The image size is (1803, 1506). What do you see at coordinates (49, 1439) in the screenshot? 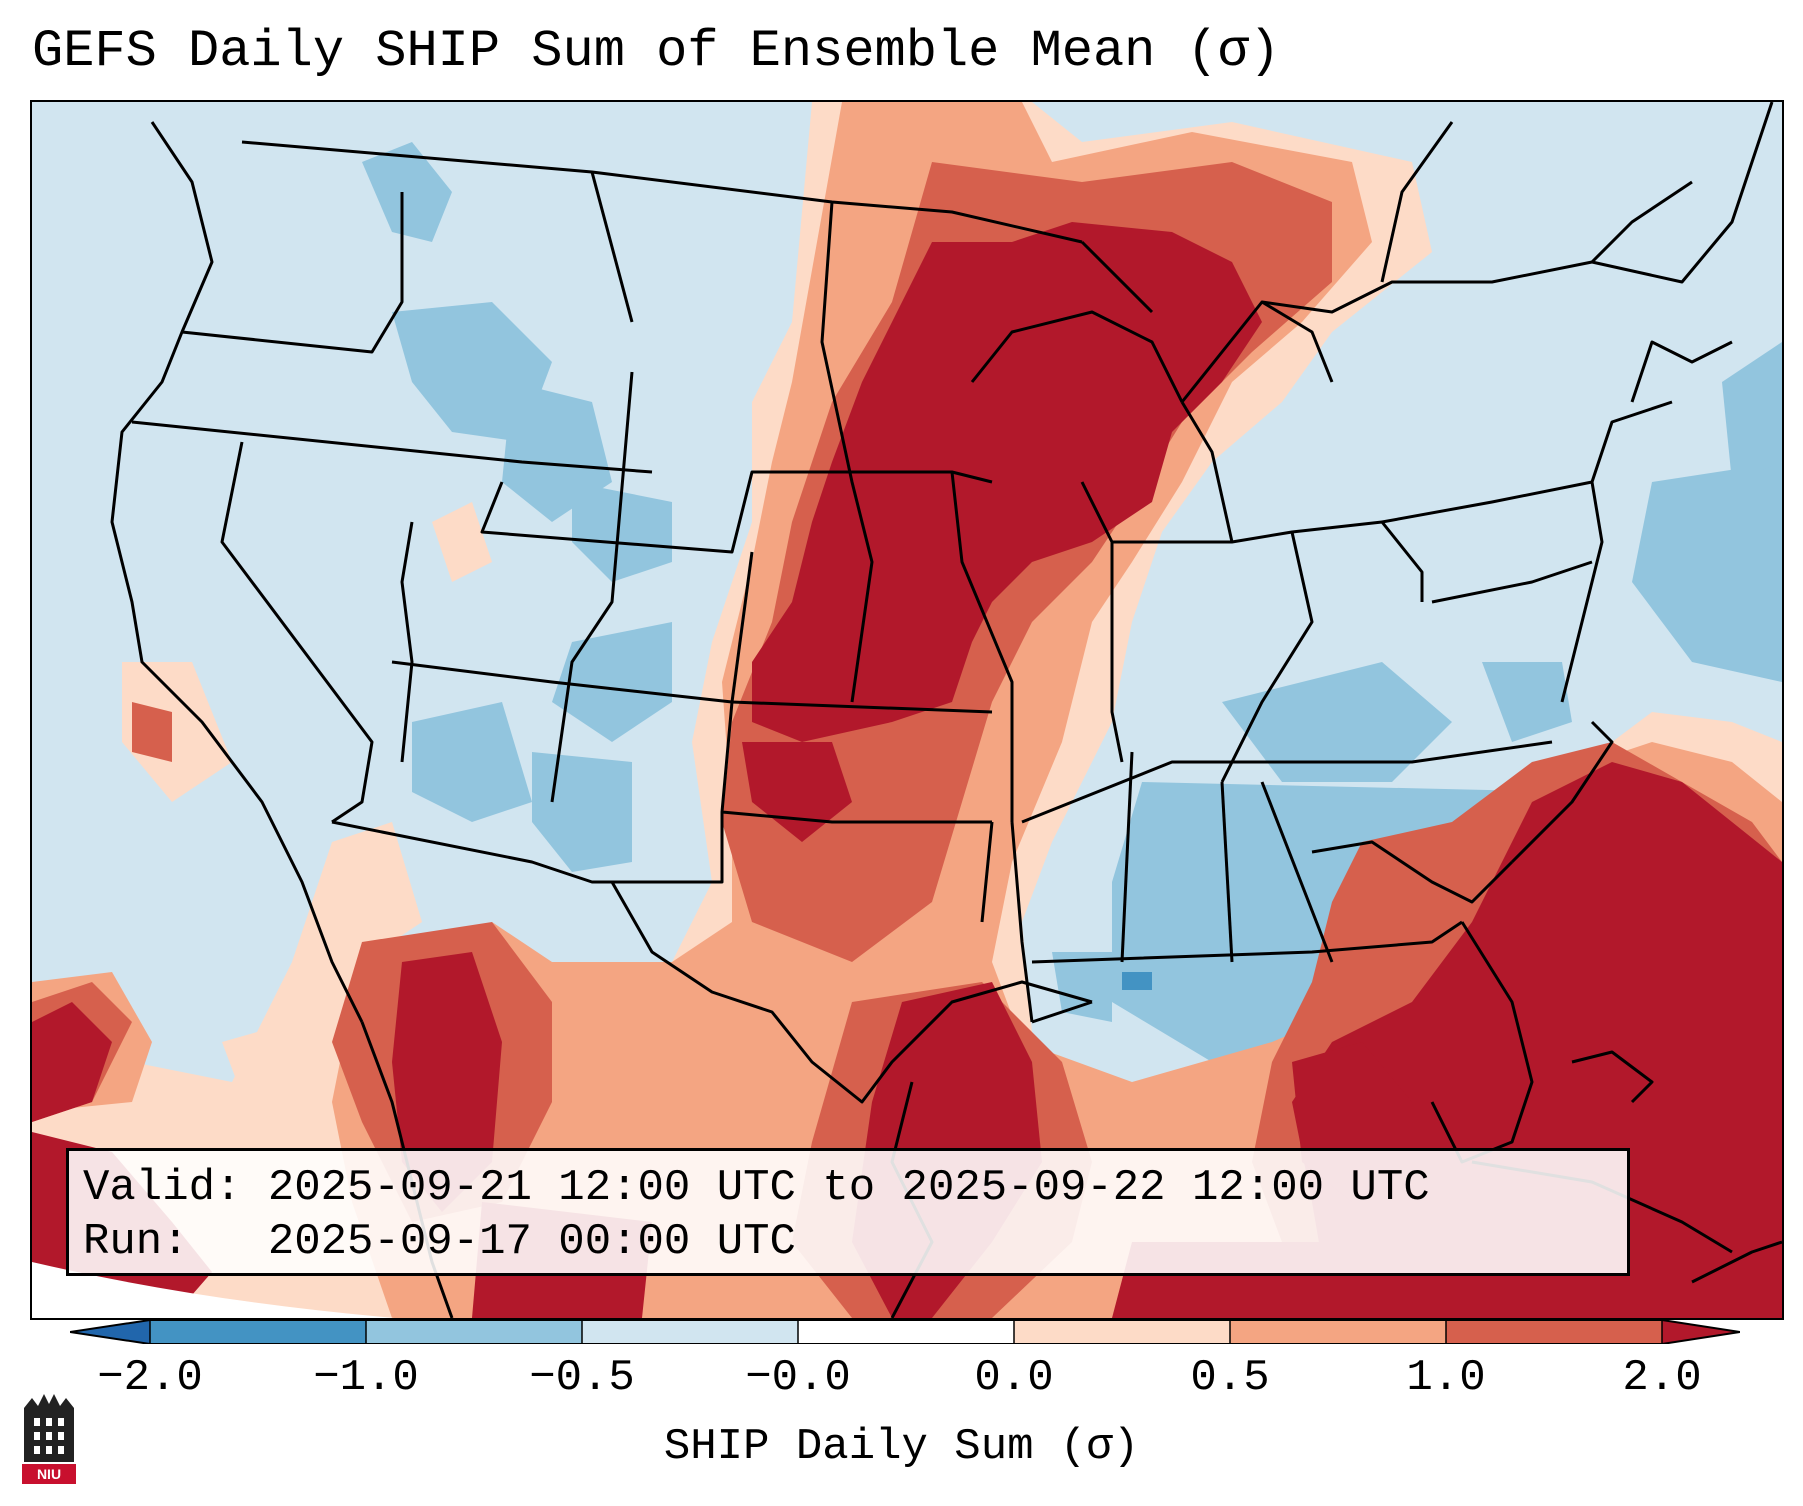
I see `niu-logo-icon: NIU` at bounding box center [49, 1439].